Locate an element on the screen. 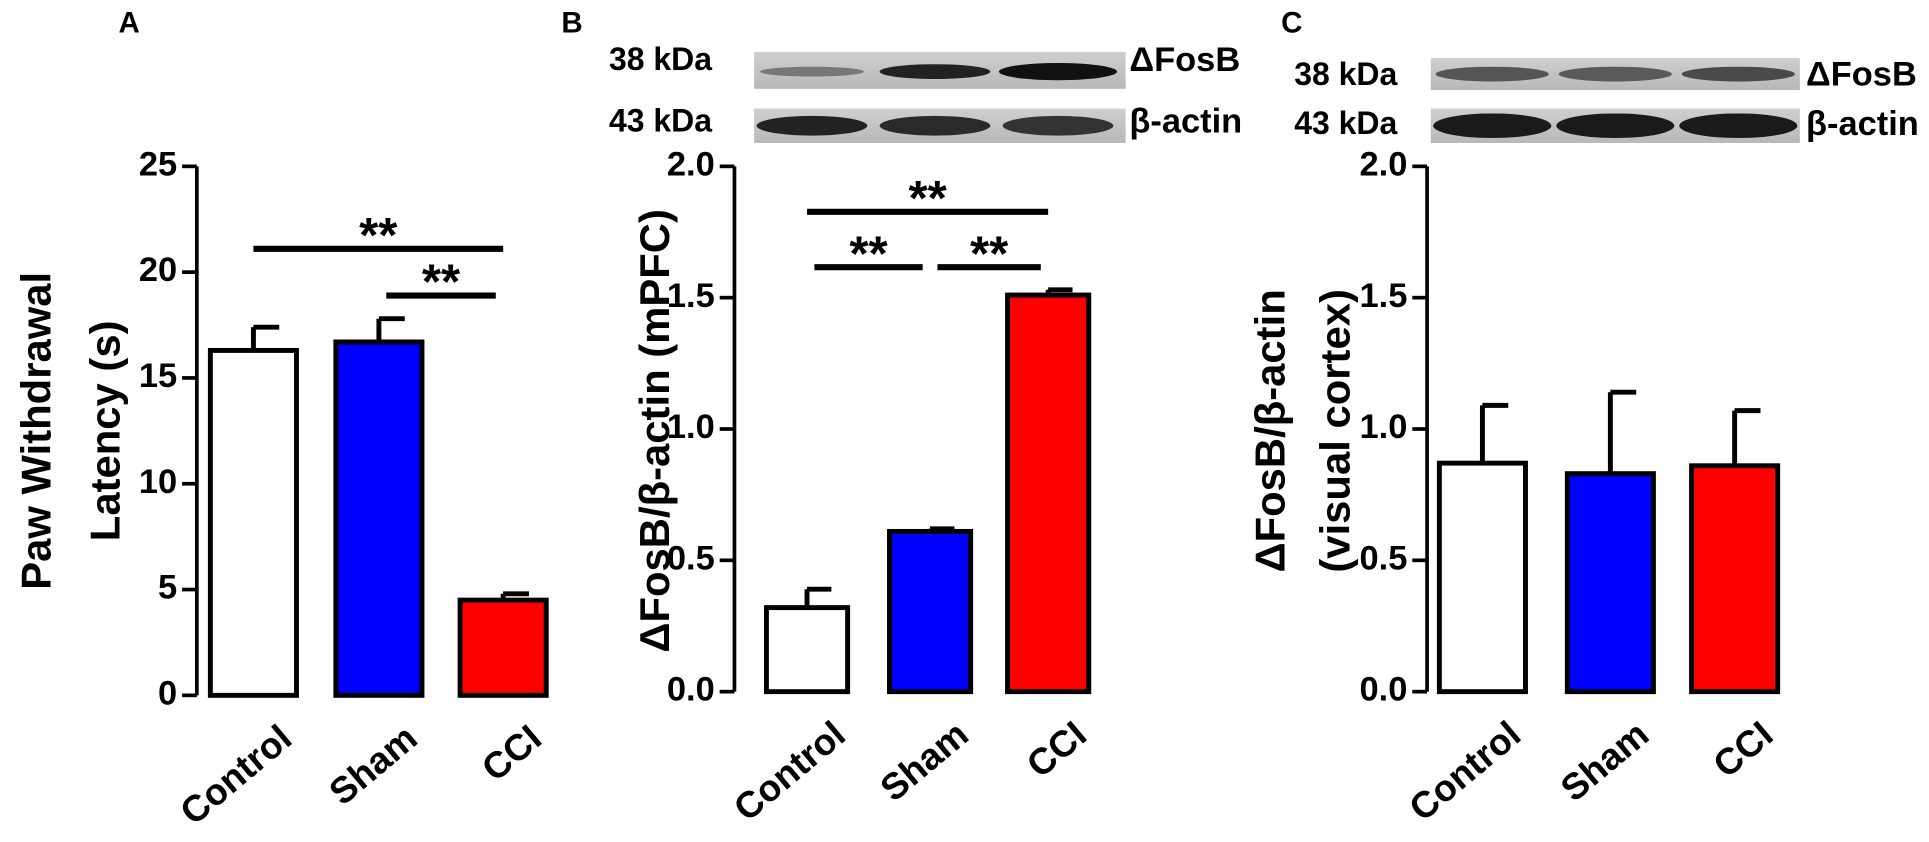  y-axis-label: ΔFosB/β-actin is located at coordinates (1269, 430).